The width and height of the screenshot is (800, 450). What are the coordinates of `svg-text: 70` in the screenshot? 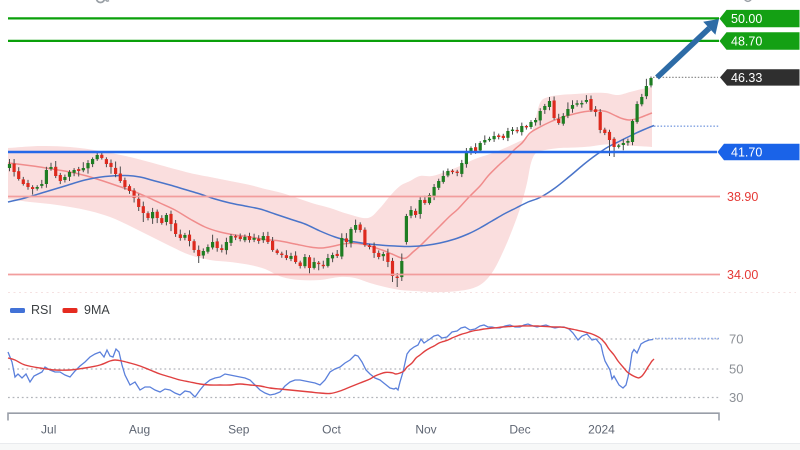 It's located at (736, 339).